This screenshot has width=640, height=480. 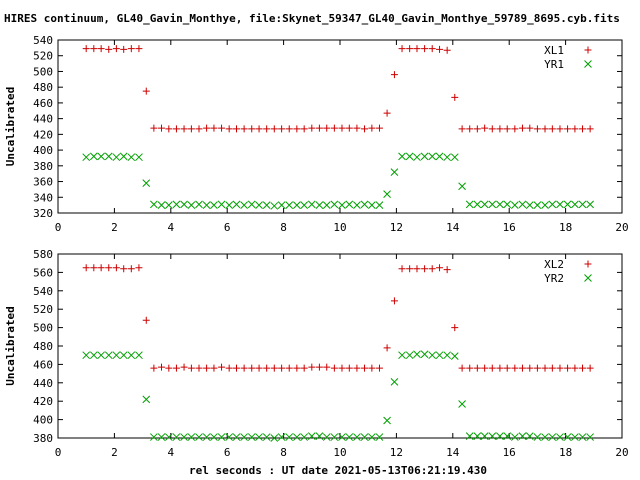 What do you see at coordinates (43, 309) in the screenshot?
I see `y-tick-label: 520` at bounding box center [43, 309].